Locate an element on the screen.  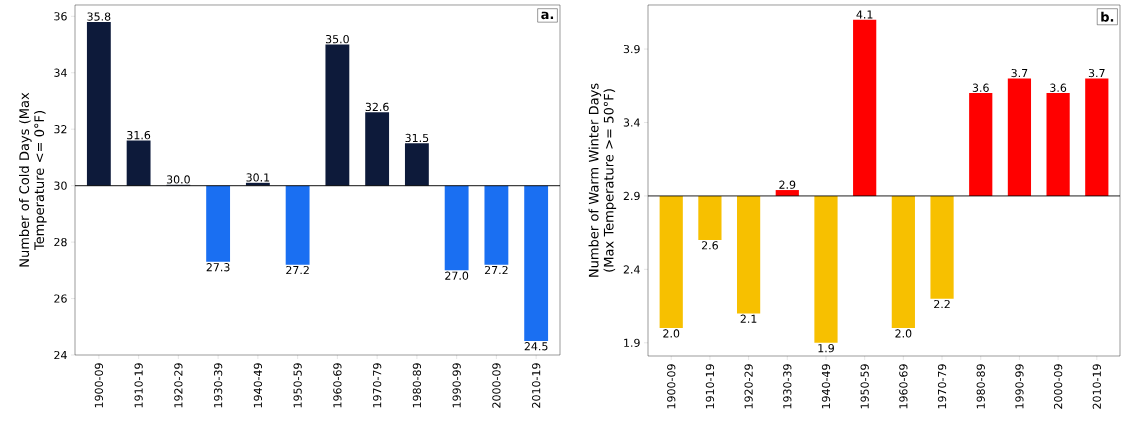
y-tick-label: 34 is located at coordinates (60, 72).